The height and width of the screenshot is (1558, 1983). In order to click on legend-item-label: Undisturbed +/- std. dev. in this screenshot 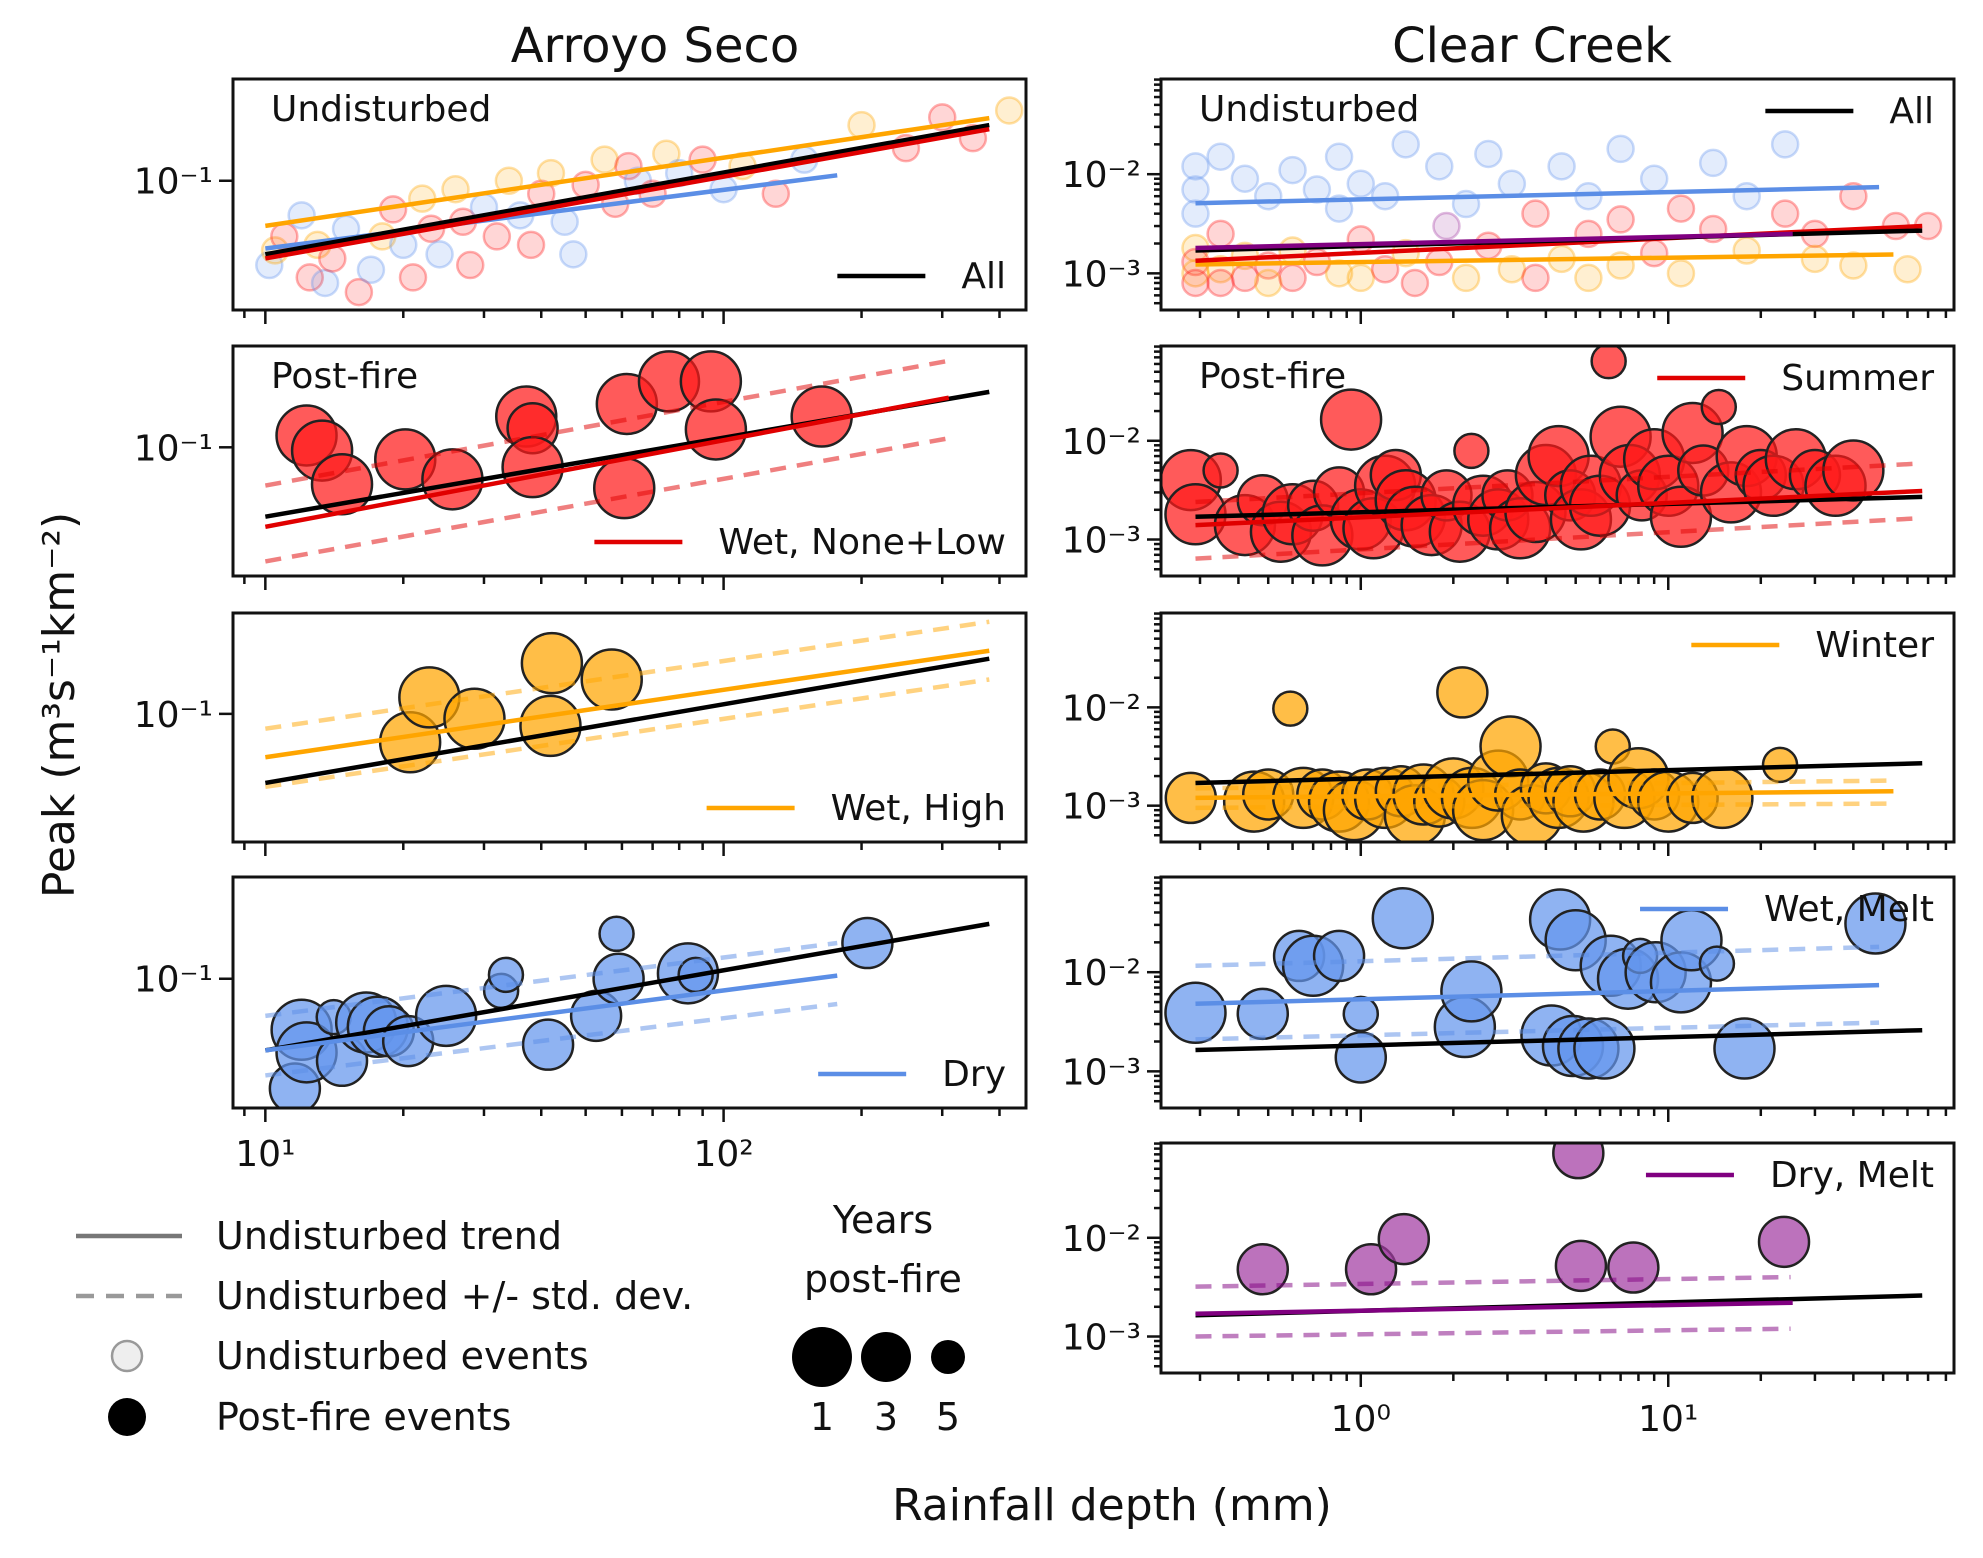, I will do `click(454, 1296)`.